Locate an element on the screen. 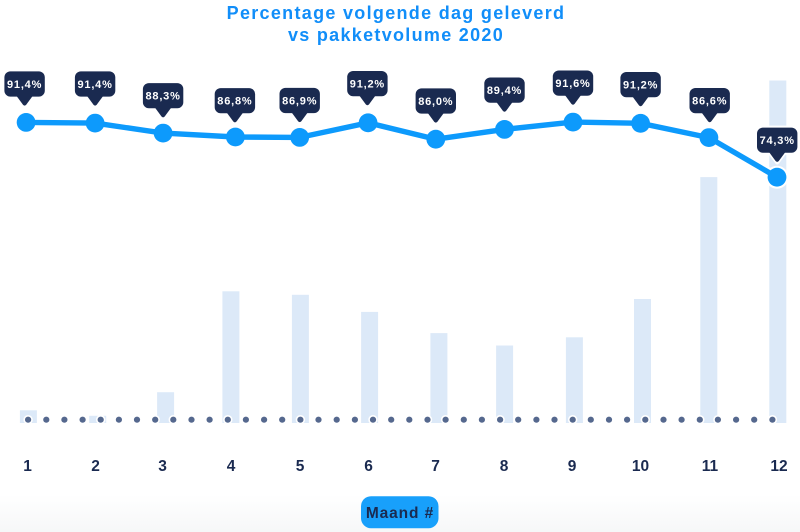 The width and height of the screenshot is (800, 532). svg-text: 86,8% is located at coordinates (234, 102).